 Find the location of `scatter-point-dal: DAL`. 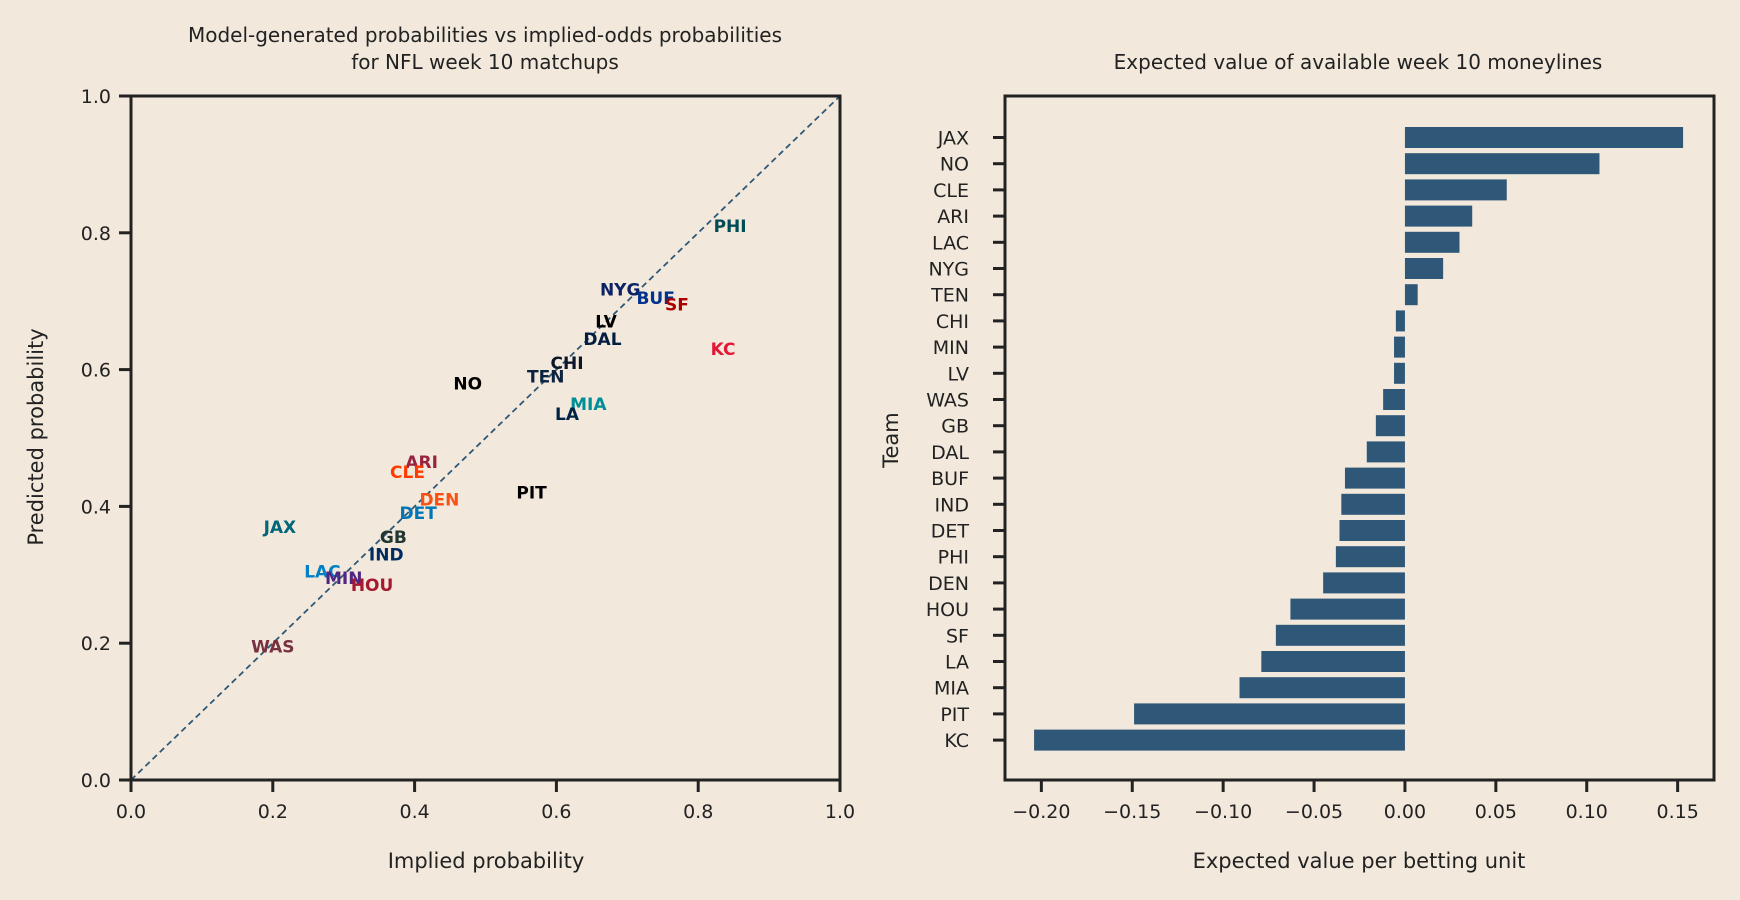

scatter-point-dal: DAL is located at coordinates (602, 340).